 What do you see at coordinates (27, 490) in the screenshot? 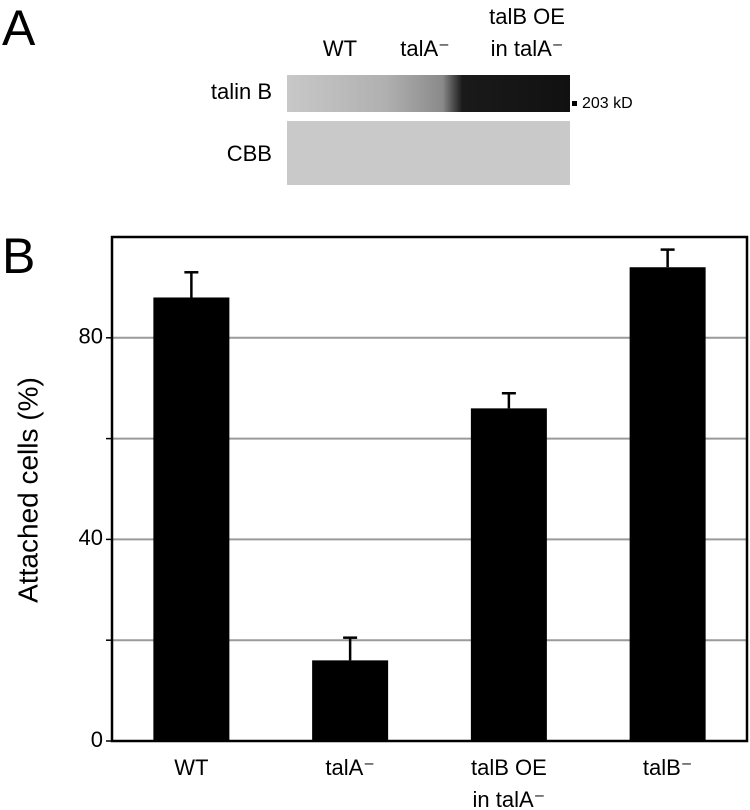
I see `y-axis-label: Attached cells (%)` at bounding box center [27, 490].